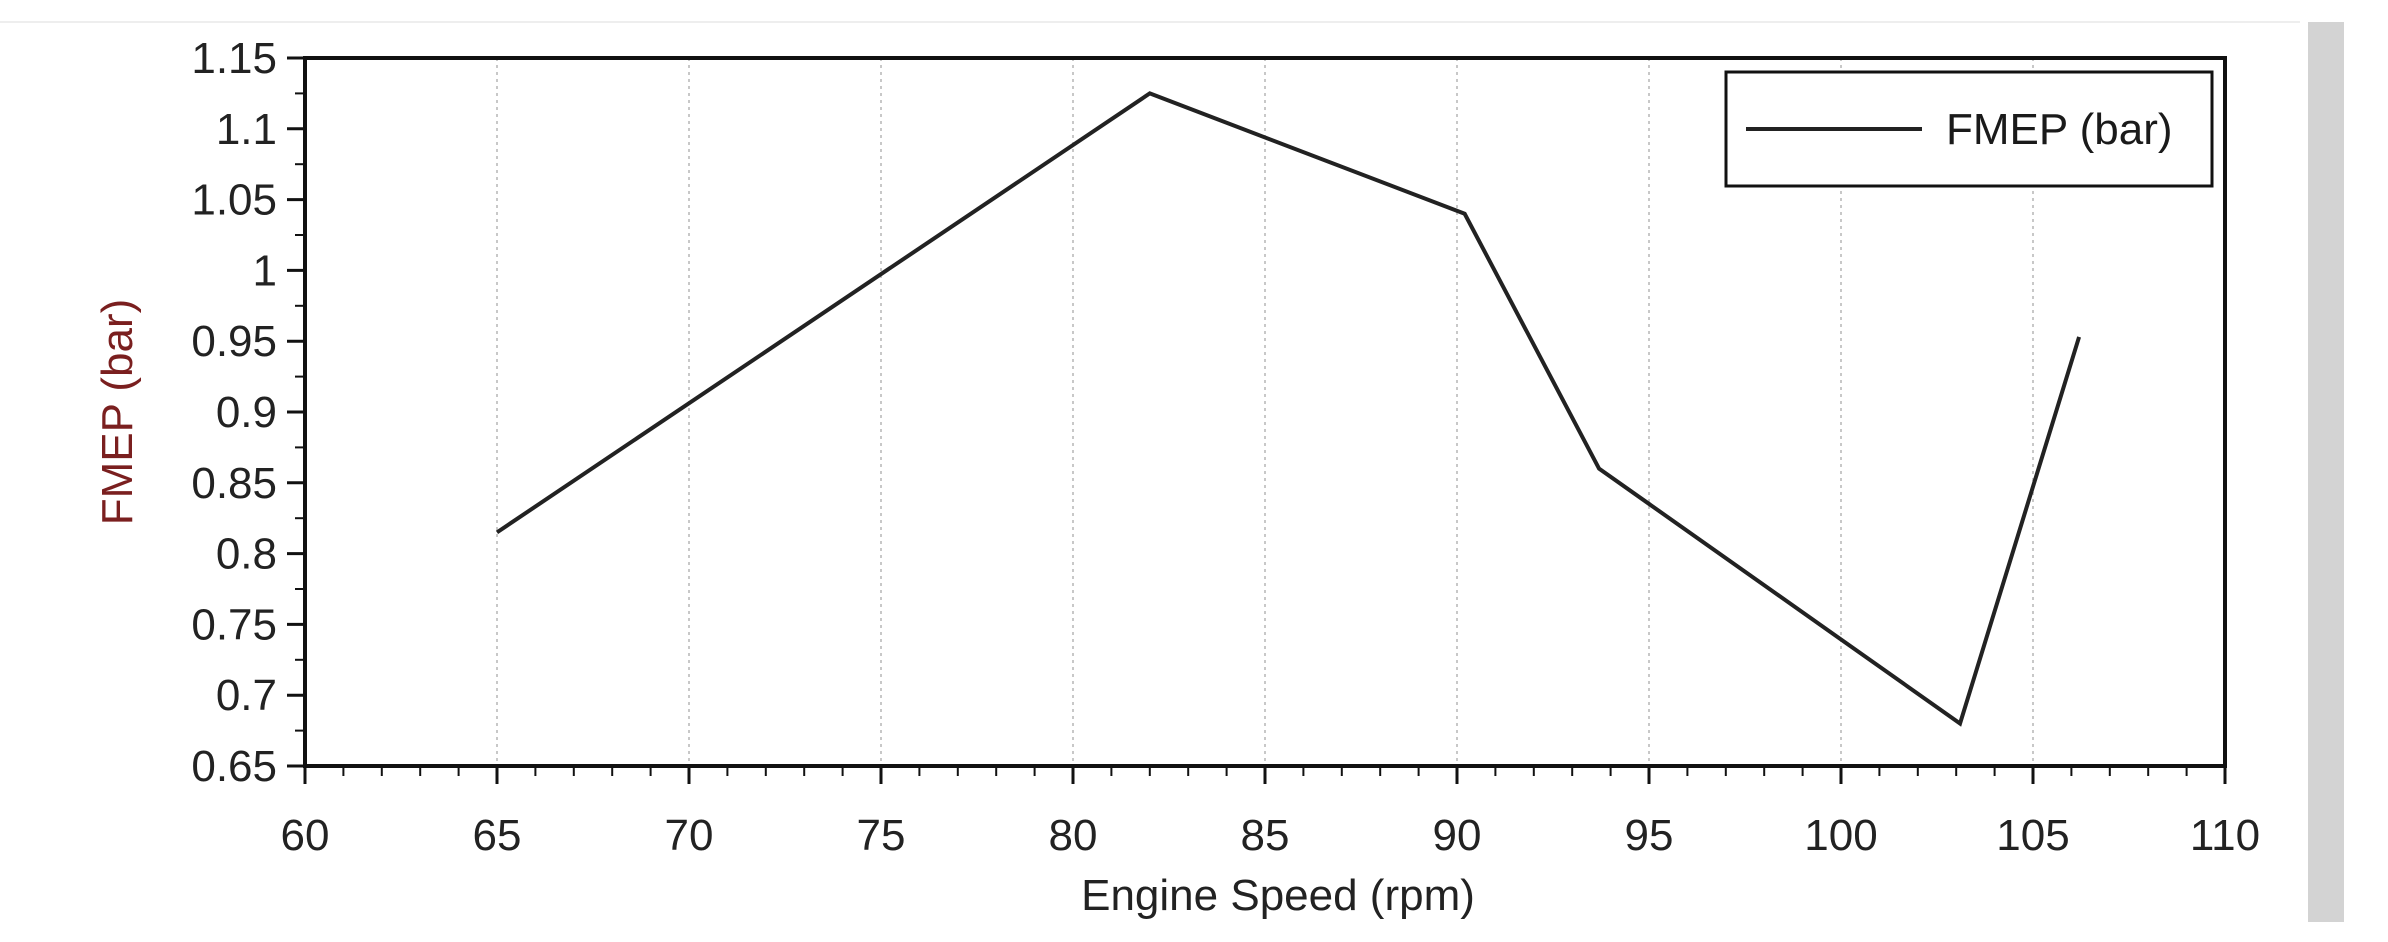 The image size is (2388, 942). What do you see at coordinates (497, 835) in the screenshot?
I see `x-tick-label: 65` at bounding box center [497, 835].